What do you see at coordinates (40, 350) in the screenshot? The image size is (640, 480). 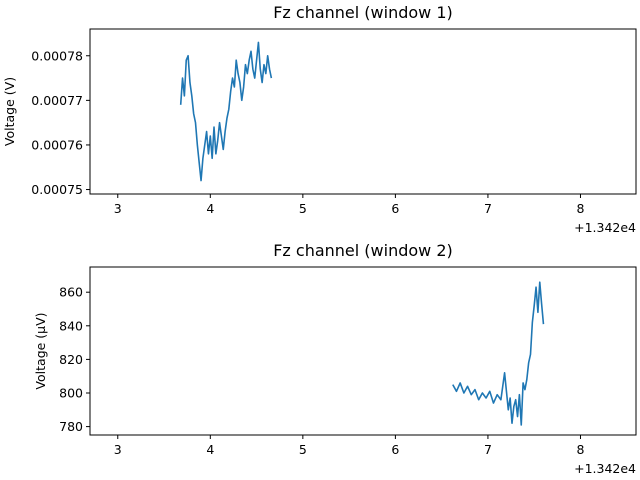 I see `y-axis-label: Voltage (µV)` at bounding box center [40, 350].